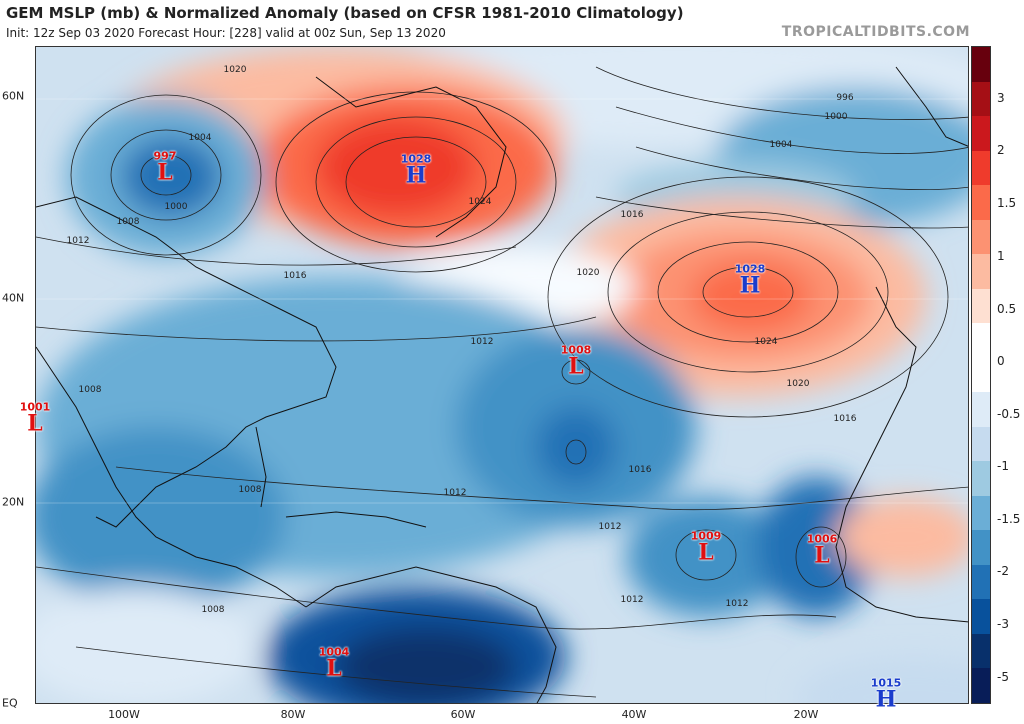  I want to click on low-pressure-marker: 1009 L, so click(706, 547).